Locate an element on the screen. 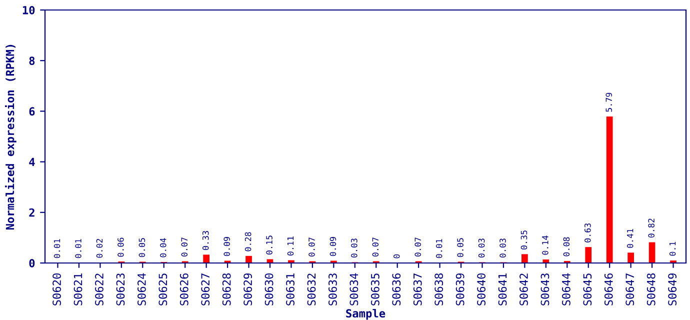 This screenshot has width=690, height=320. x-tick-label: S0627 is located at coordinates (205, 290).